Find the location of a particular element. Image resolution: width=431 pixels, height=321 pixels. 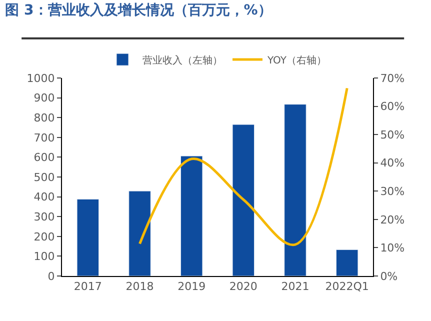

y2-tick-label: 40% is located at coordinates (392, 163).